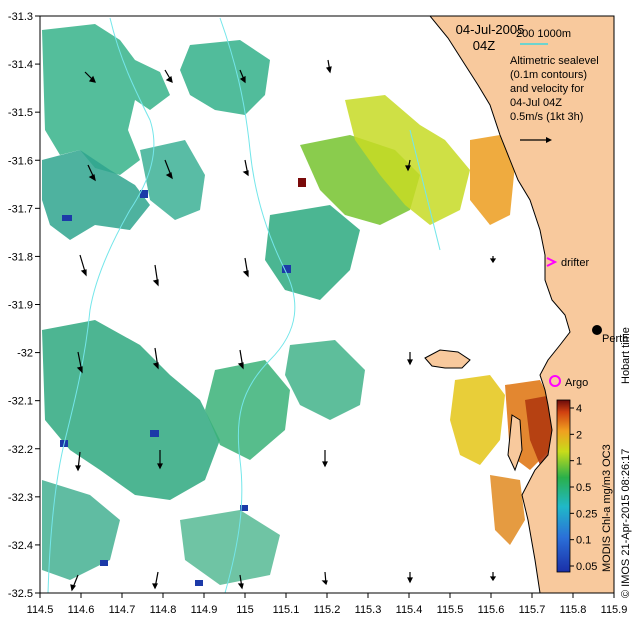 The image size is (640, 630). I want to click on perth-label: Perth, so click(615, 339).